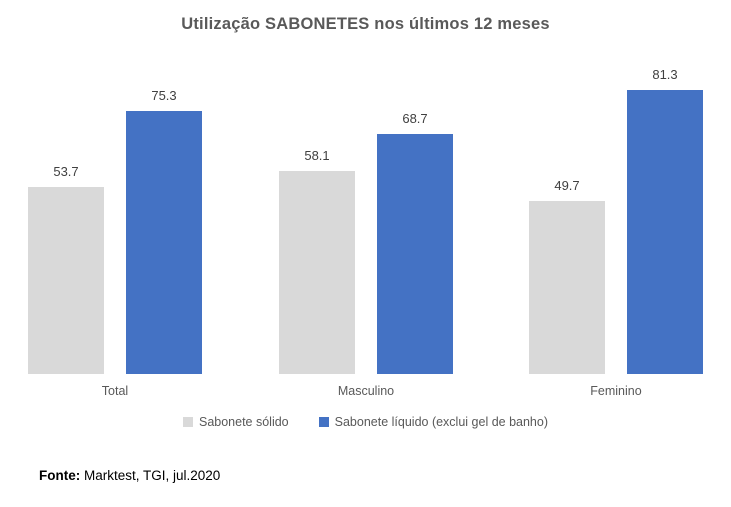  Describe the element at coordinates (66, 171) in the screenshot. I see `value-label: 53.7` at that location.